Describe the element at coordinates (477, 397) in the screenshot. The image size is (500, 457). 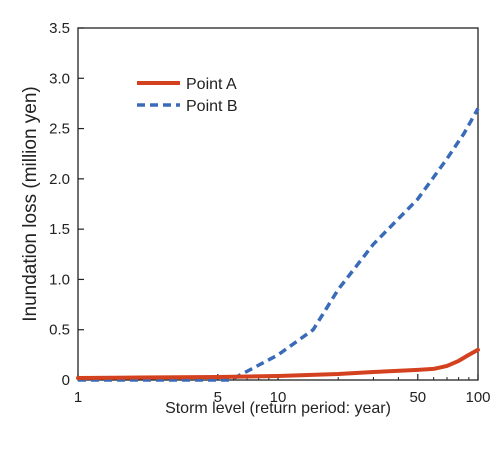
I see `x-tick-label: 100` at that location.